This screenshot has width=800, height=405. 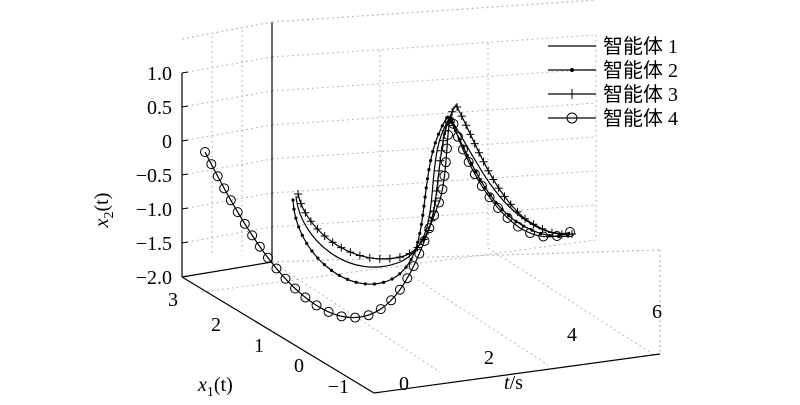 I want to click on x-tick-label: 3, so click(x=173, y=300).